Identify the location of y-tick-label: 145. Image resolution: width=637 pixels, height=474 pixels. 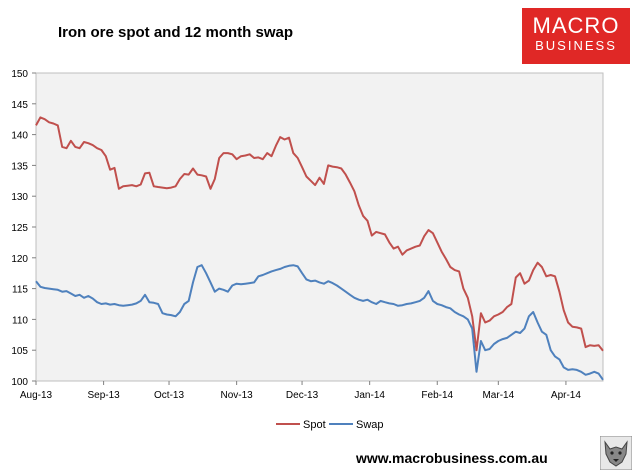
(19, 105).